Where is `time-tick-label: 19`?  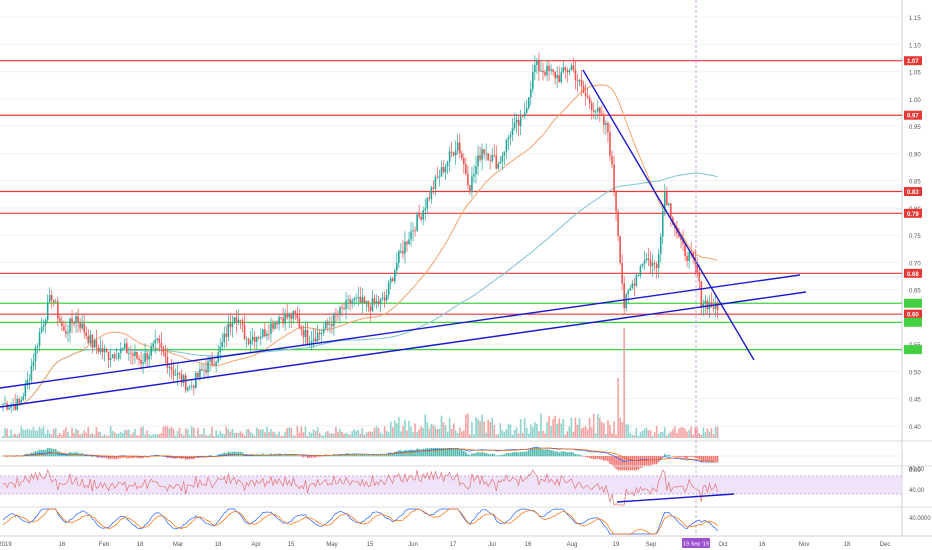 time-tick-label: 19 is located at coordinates (616, 545).